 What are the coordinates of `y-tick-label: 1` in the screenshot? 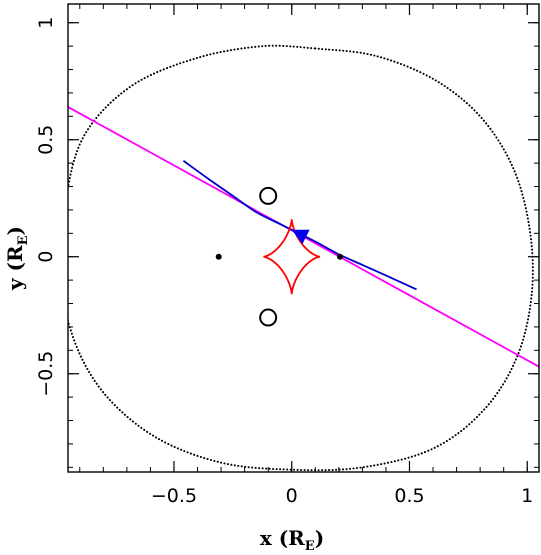 It's located at (46, 23).